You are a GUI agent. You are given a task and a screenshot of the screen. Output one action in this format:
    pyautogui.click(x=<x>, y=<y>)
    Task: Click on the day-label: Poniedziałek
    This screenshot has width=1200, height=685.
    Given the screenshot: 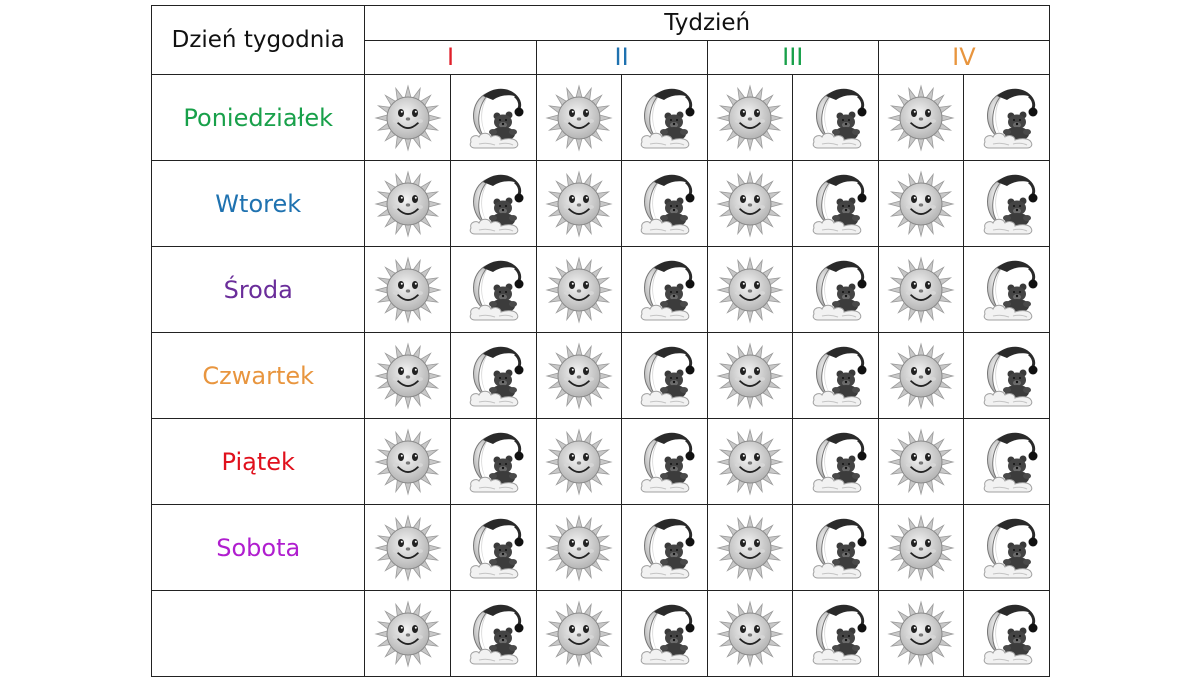 What is the action you would take?
    pyautogui.click(x=258, y=117)
    